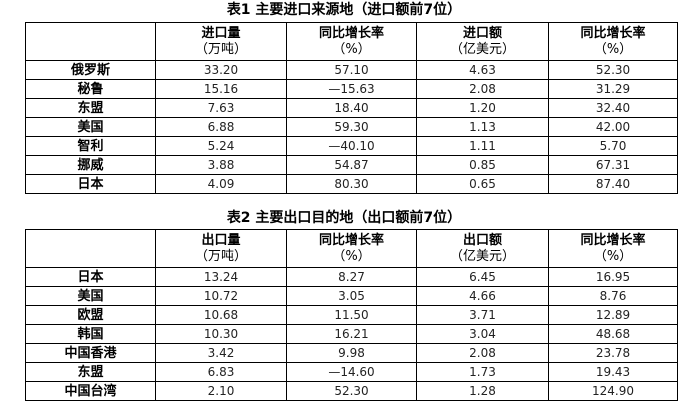  What do you see at coordinates (613, 127) in the screenshot?
I see `table-cell: 42.00` at bounding box center [613, 127].